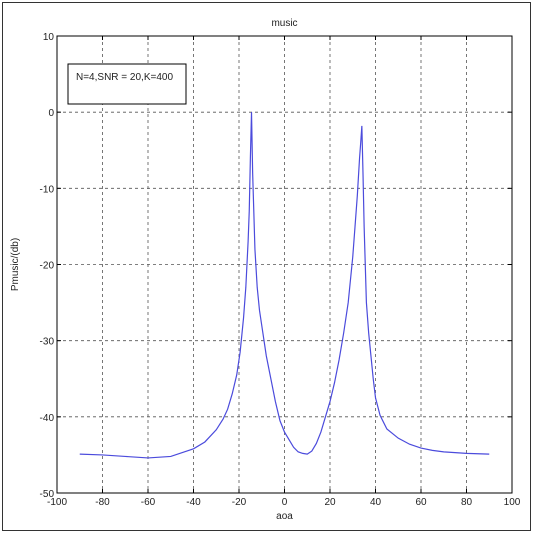  Describe the element at coordinates (102, 502) in the screenshot. I see `x-tick-label: -80` at that location.